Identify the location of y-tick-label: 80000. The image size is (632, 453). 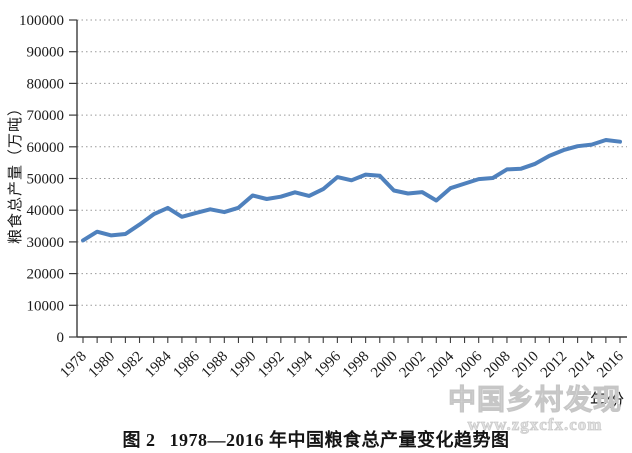
(46, 84).